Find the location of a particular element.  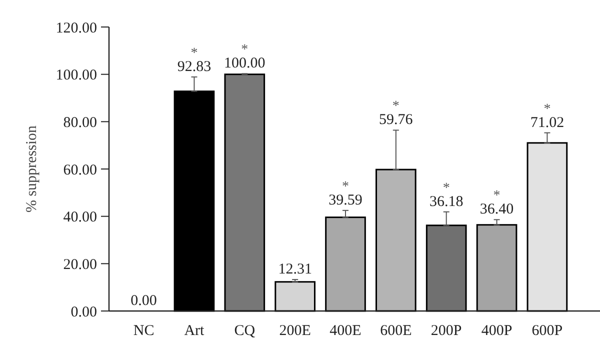

x-tick-label: 400E is located at coordinates (346, 331).